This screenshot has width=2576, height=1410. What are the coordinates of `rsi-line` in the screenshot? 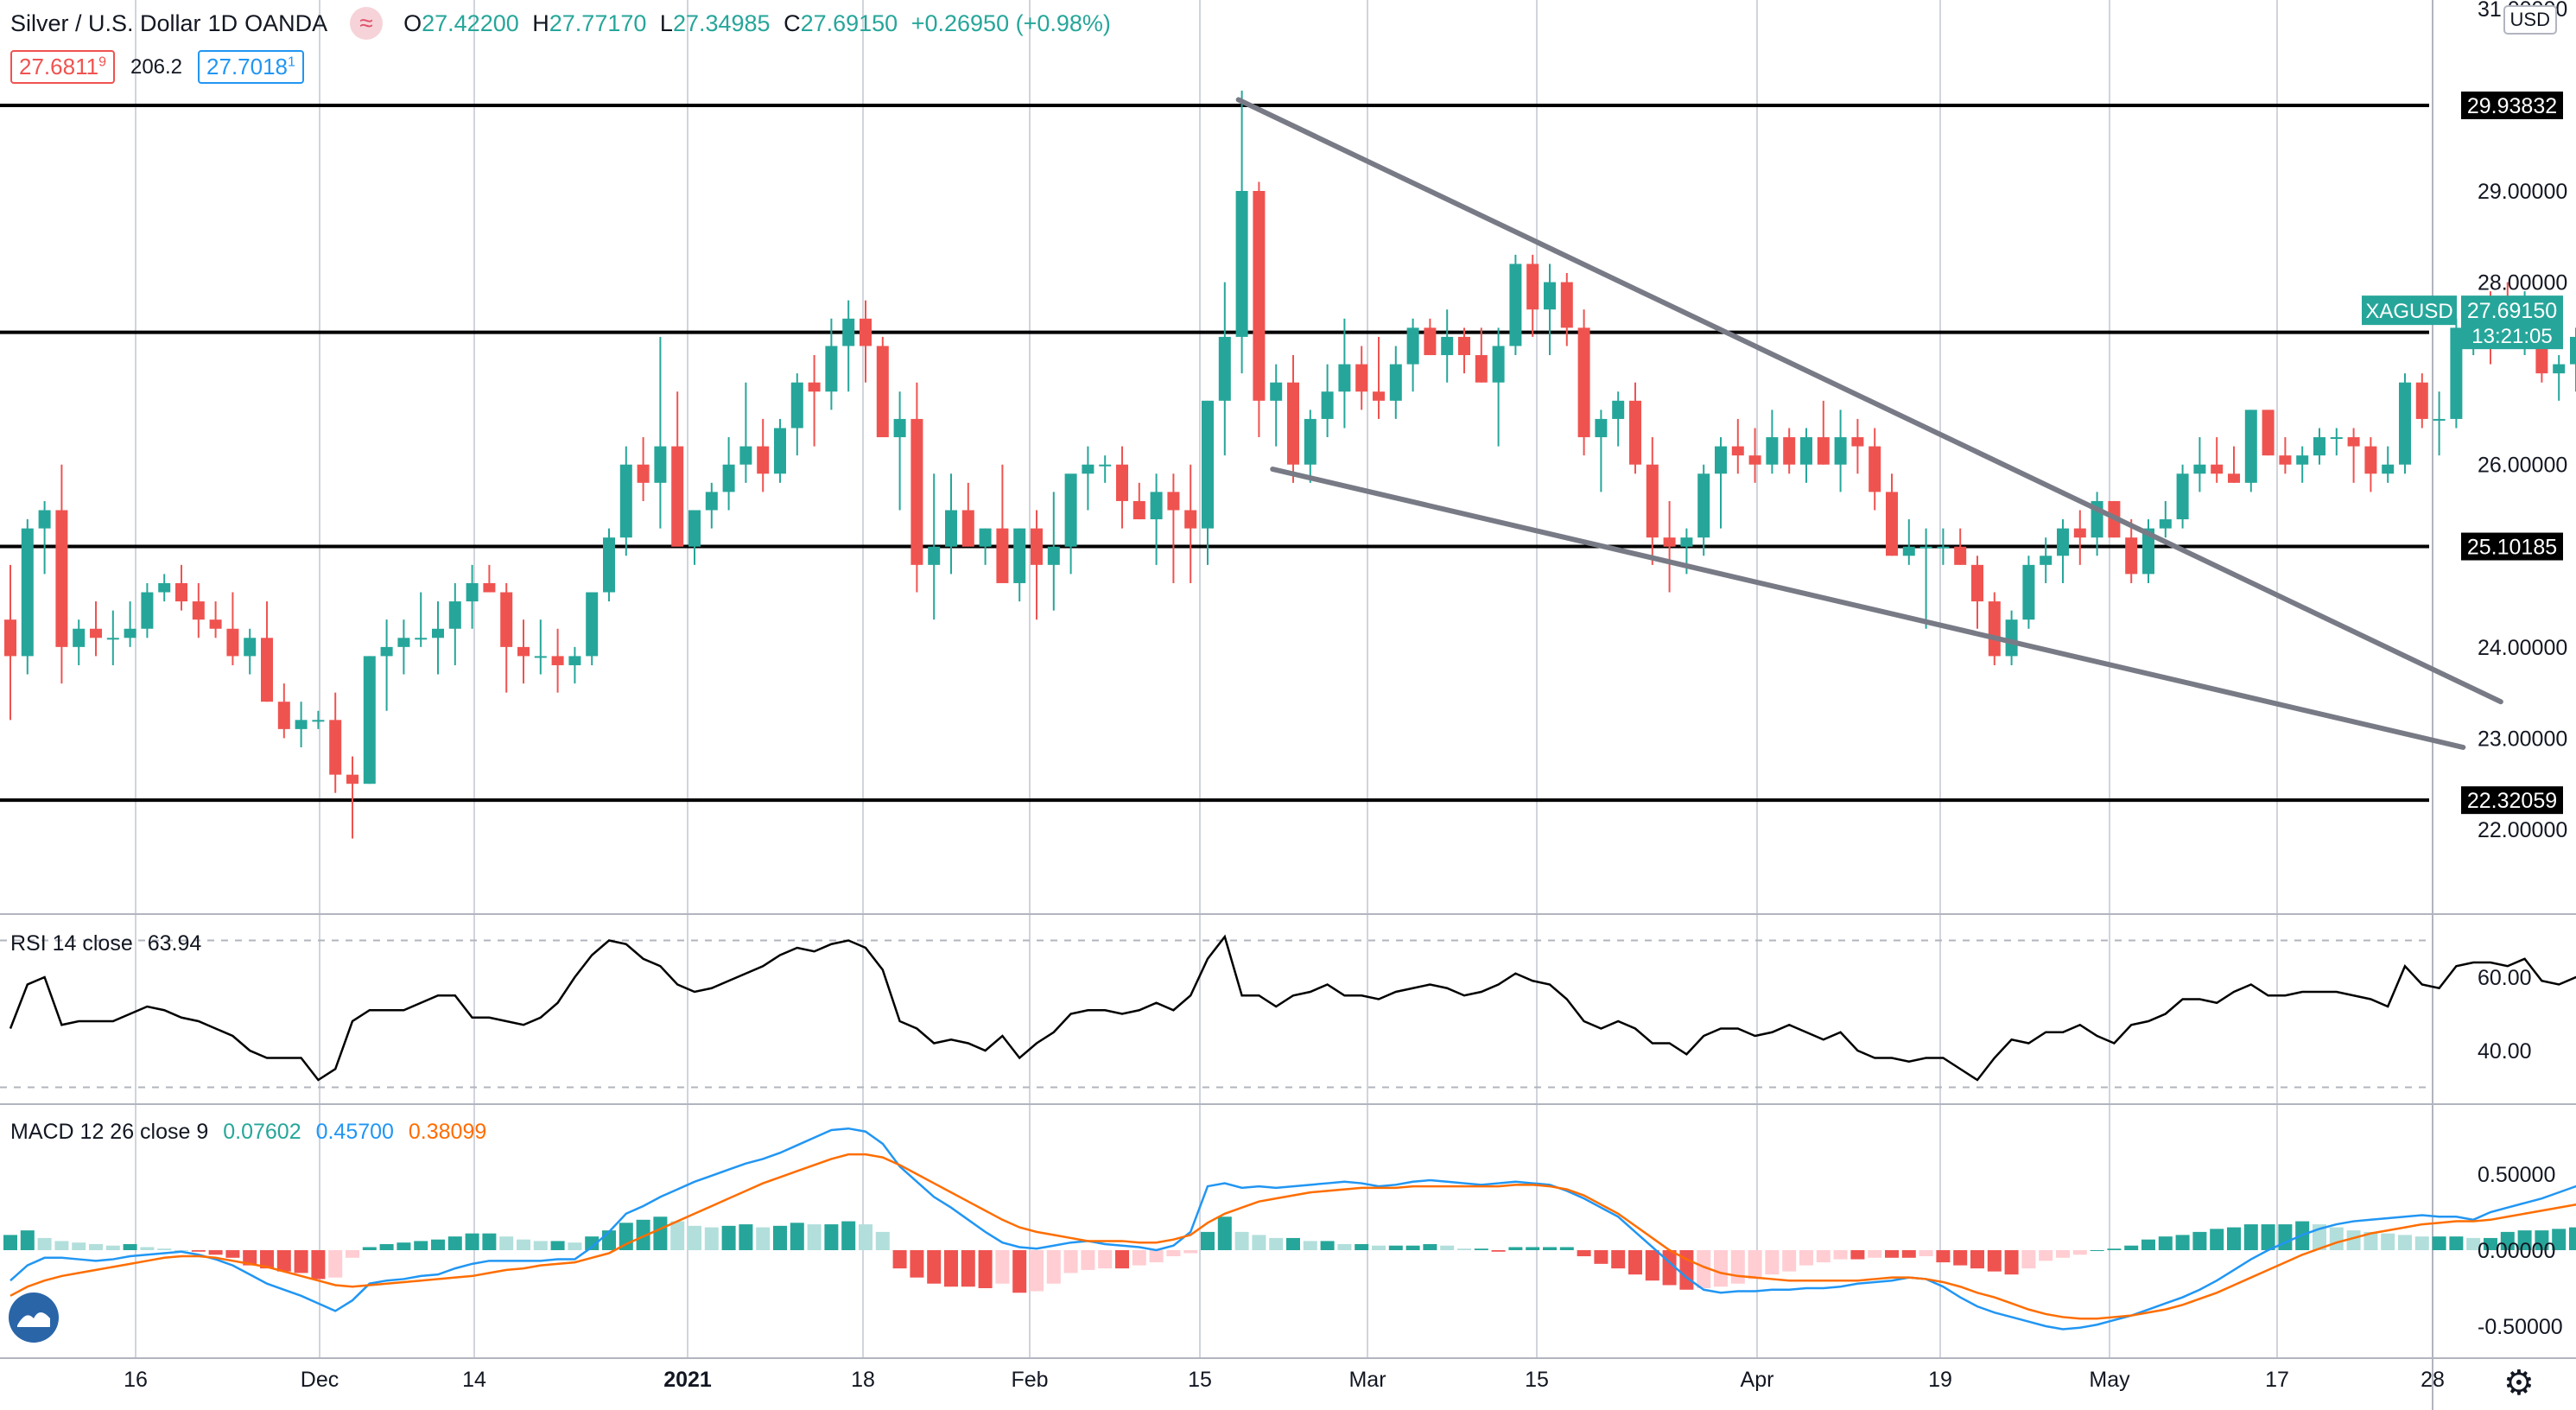 It's located at (1292, 1008).